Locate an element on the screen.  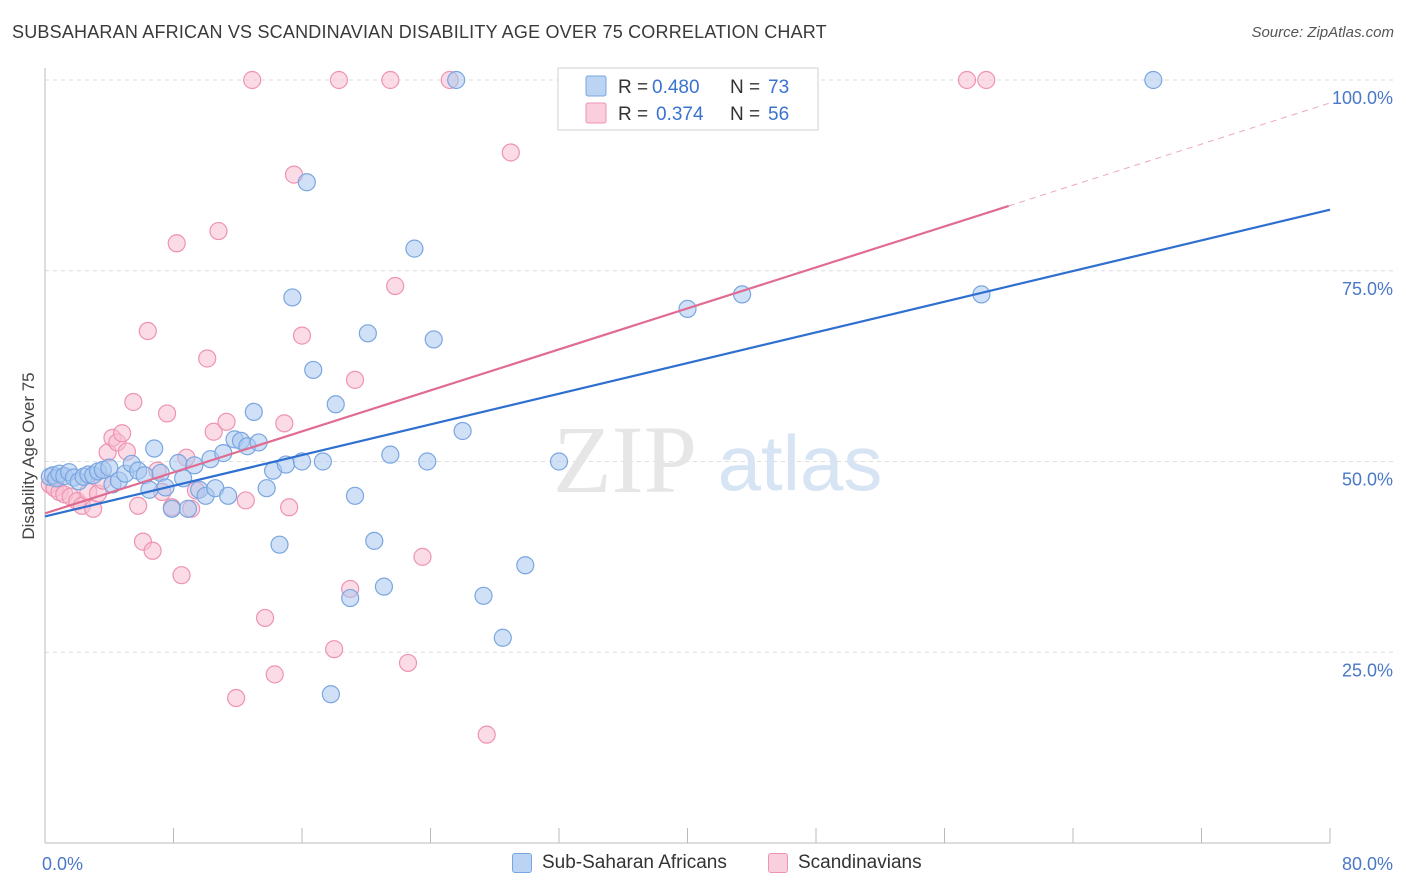
y-tick-label: 75.0% is located at coordinates (1367, 289).